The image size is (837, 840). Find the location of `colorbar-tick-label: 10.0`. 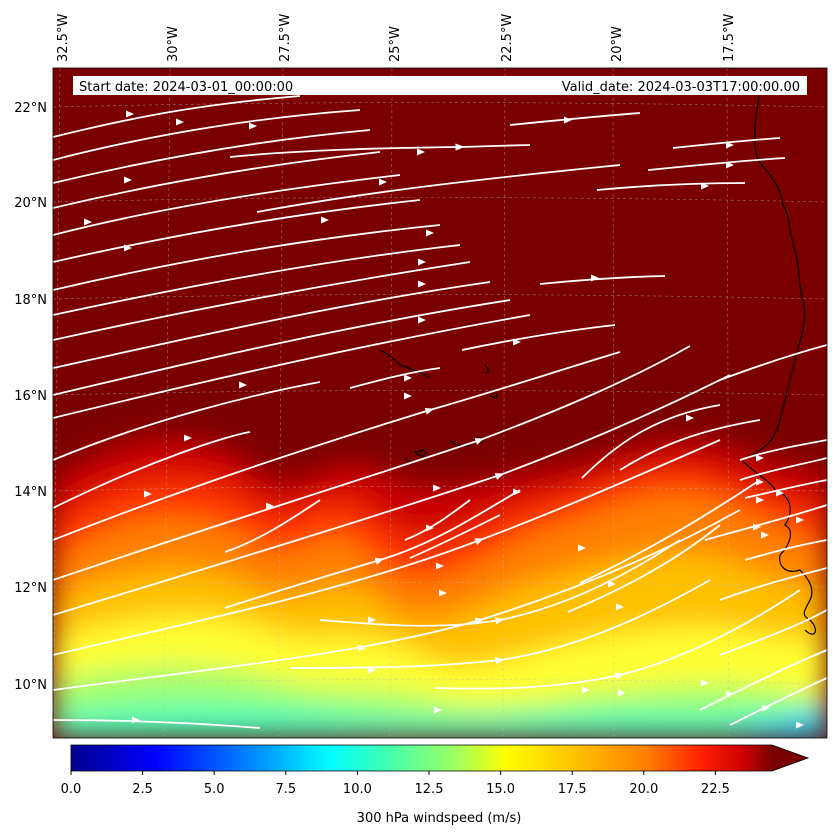

colorbar-tick-label: 10.0 is located at coordinates (357, 789).